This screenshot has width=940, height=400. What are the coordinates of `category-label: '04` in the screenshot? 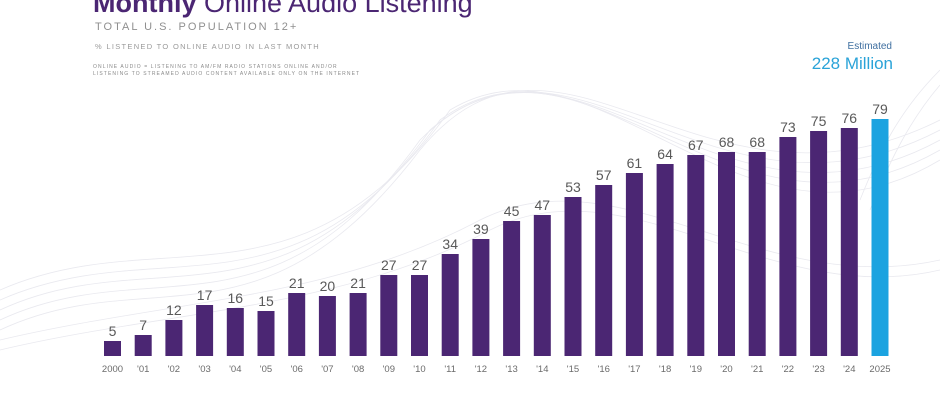 It's located at (235, 369).